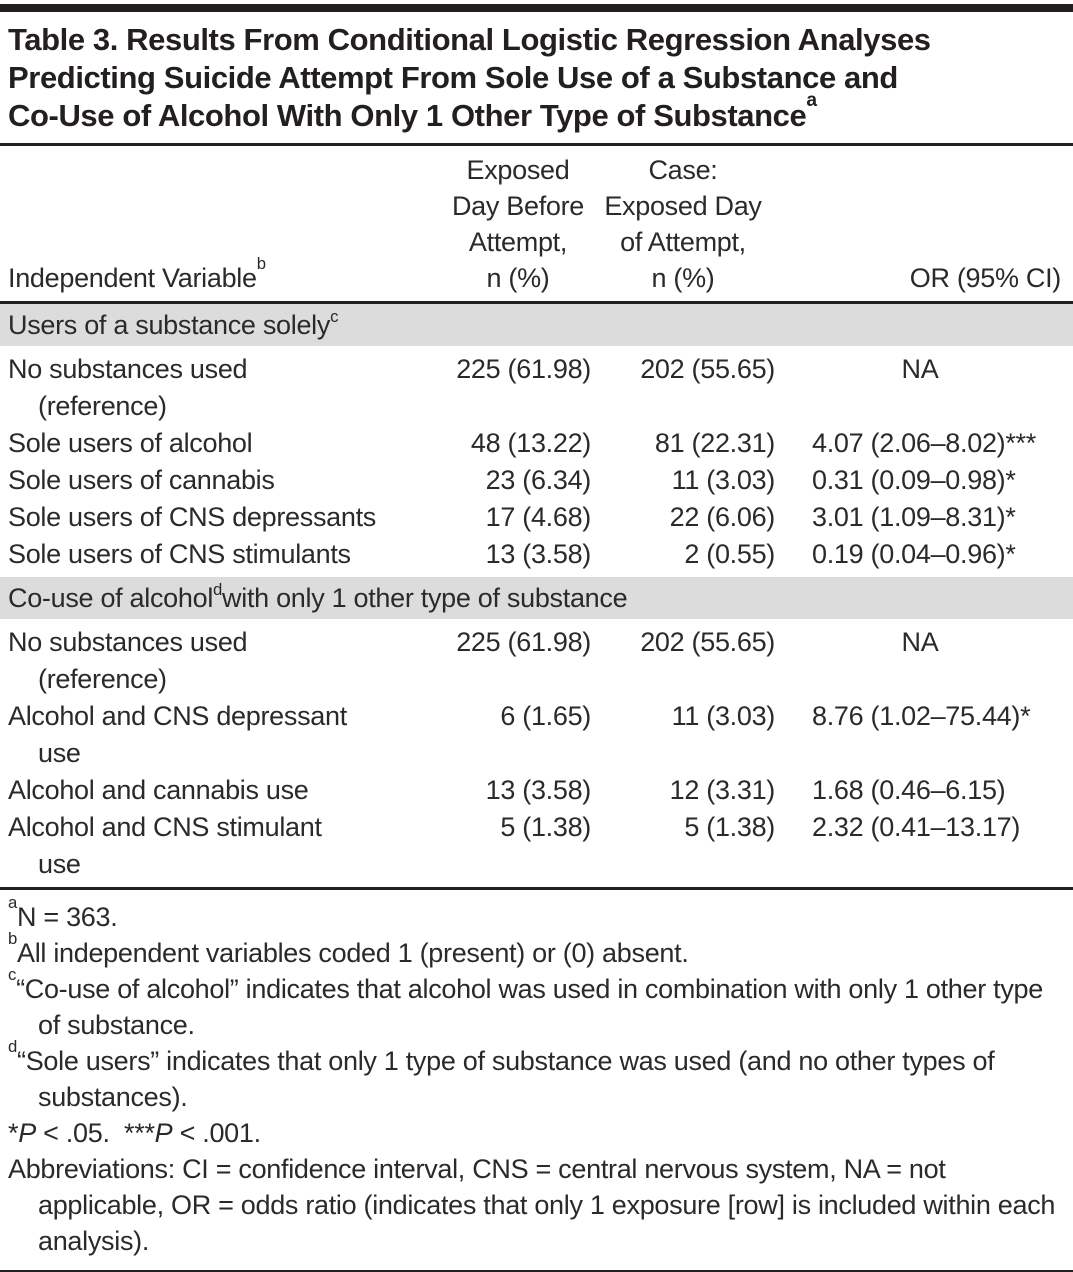  Describe the element at coordinates (518, 224) in the screenshot. I see `column-header-exposed-day-before: Exposed Day Before Attempt, n (%)` at that location.